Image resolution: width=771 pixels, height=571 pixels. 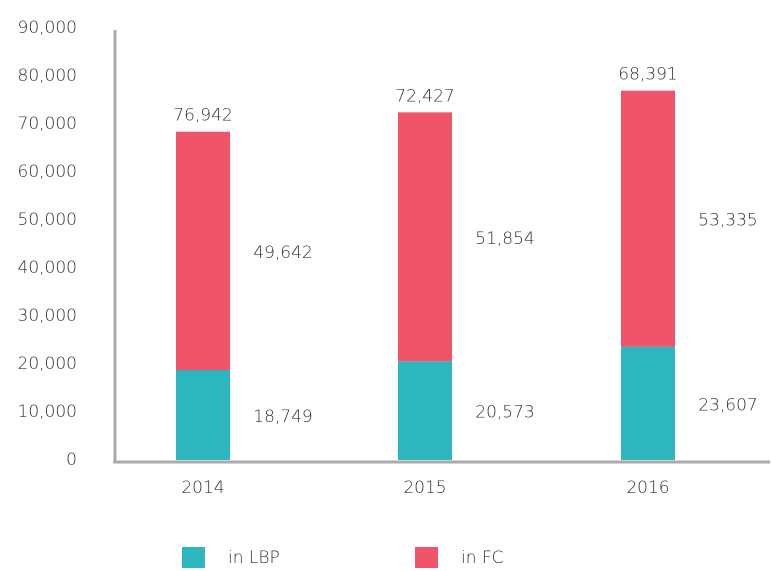 I want to click on y-tick-label: 10,000, so click(x=47, y=412).